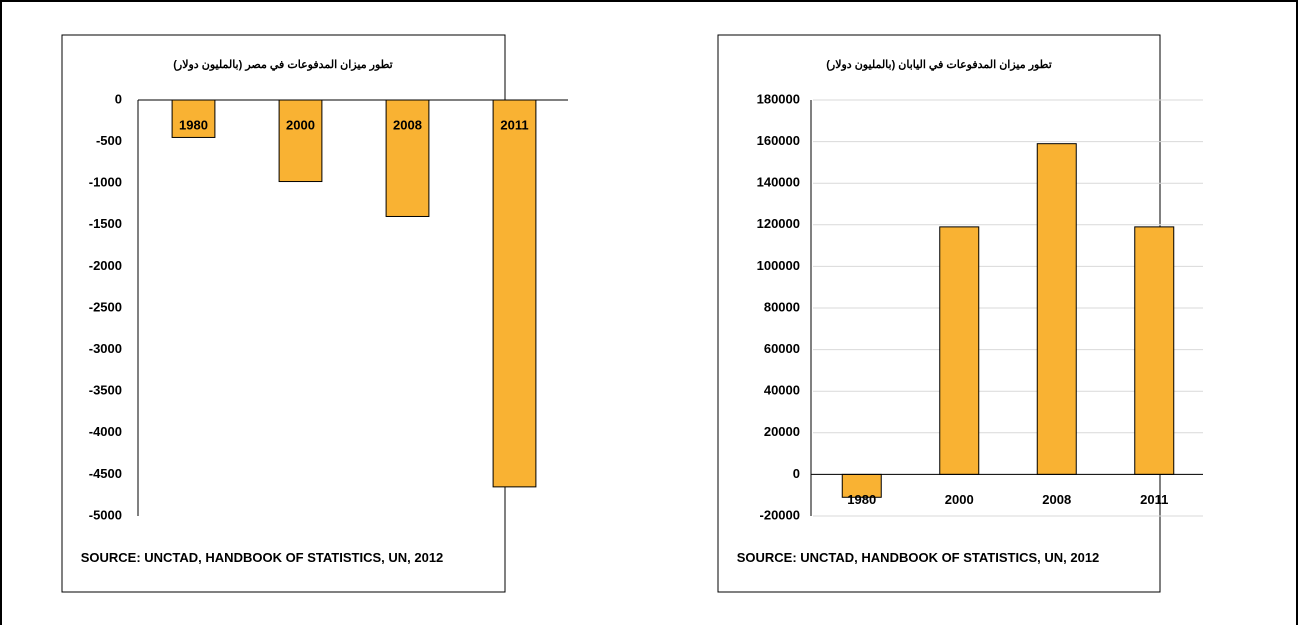  Describe the element at coordinates (105, 348) in the screenshot. I see `y-tick-label: -3000` at that location.